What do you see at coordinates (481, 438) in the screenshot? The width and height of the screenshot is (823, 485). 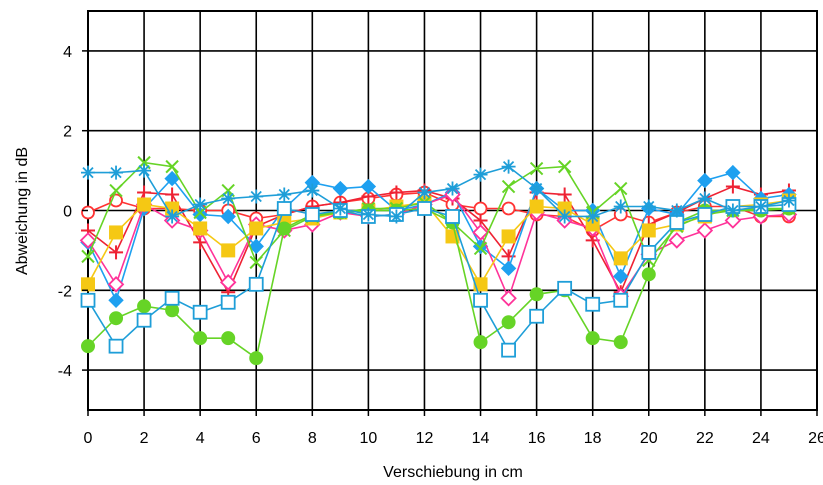 I see `x-tick-label: 14` at bounding box center [481, 438].